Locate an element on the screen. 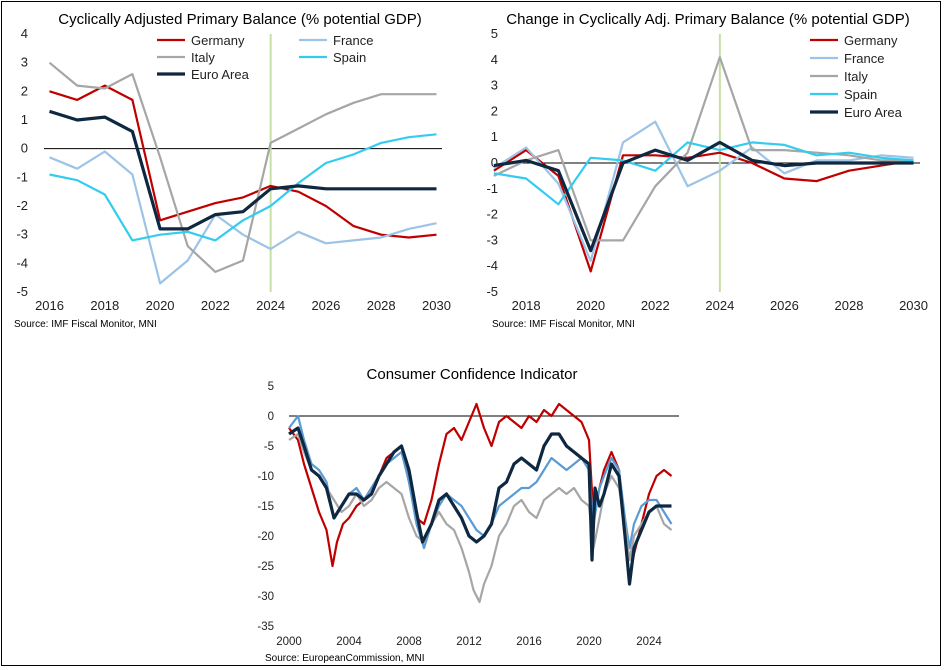 The height and width of the screenshot is (670, 944). chart2-legend-label-italy: Italy is located at coordinates (856, 76).